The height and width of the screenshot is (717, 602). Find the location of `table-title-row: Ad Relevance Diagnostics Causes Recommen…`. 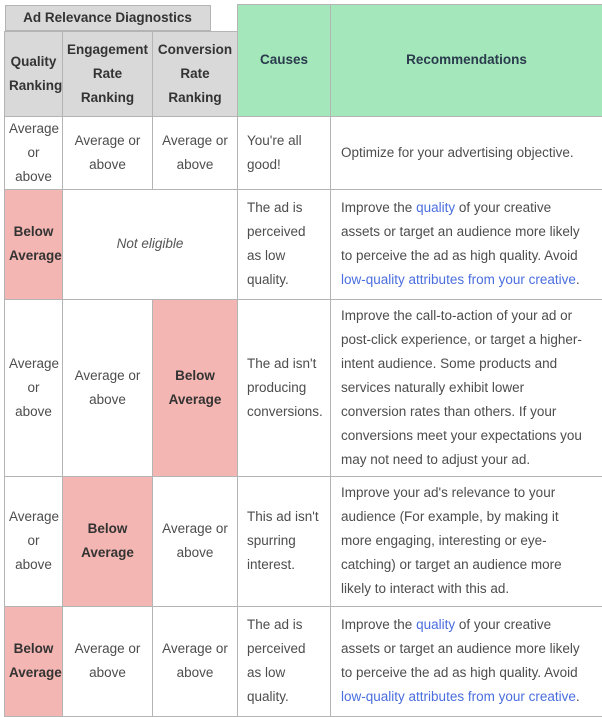

table-title-row: Ad Relevance Diagnostics Causes Recommen… is located at coordinates (303, 18).